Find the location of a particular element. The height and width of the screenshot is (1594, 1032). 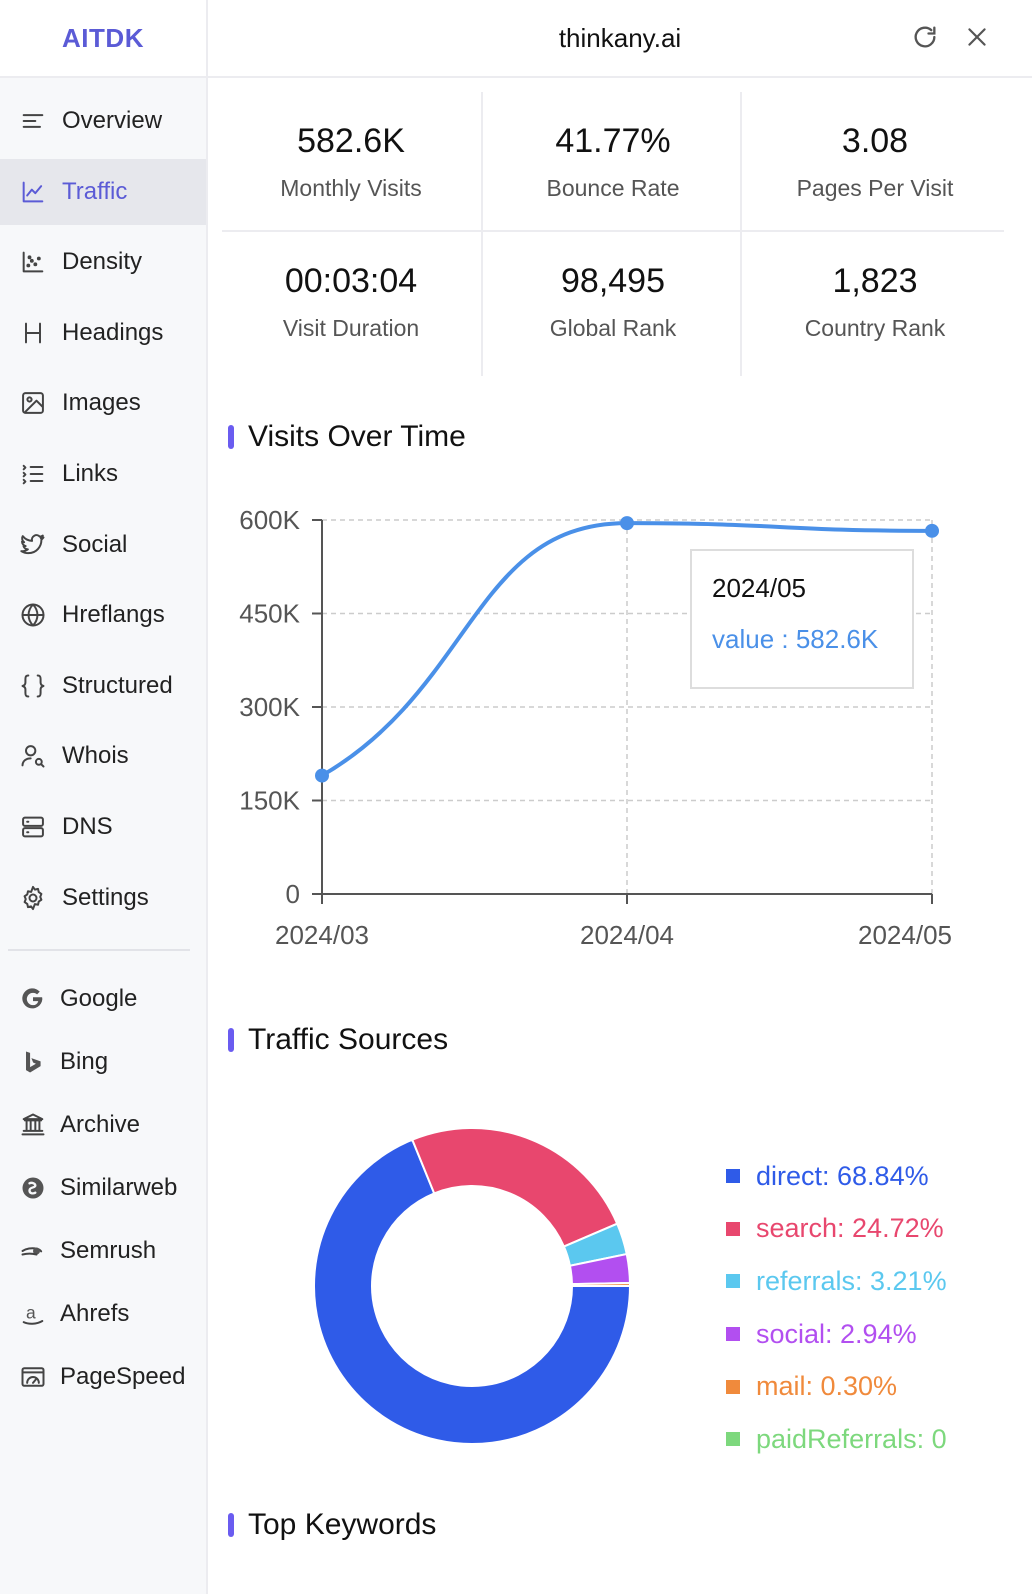

sidebar-item-label: Structured is located at coordinates (117, 685).